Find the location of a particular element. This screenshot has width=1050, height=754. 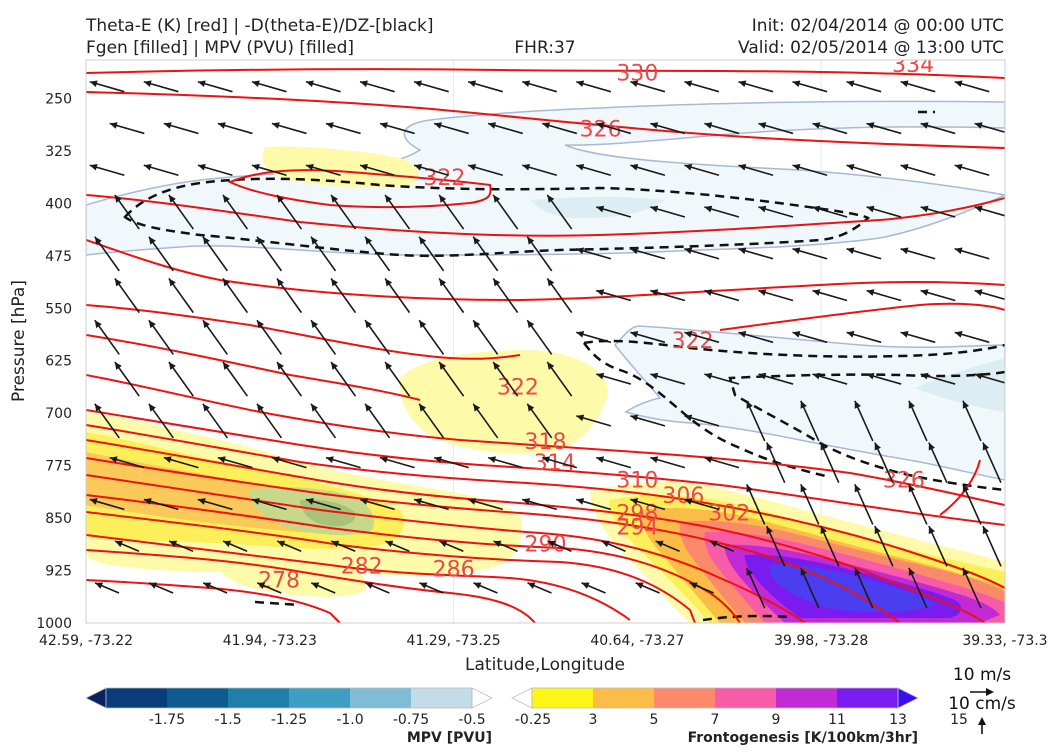

theta-e-label: 326 is located at coordinates (601, 130).